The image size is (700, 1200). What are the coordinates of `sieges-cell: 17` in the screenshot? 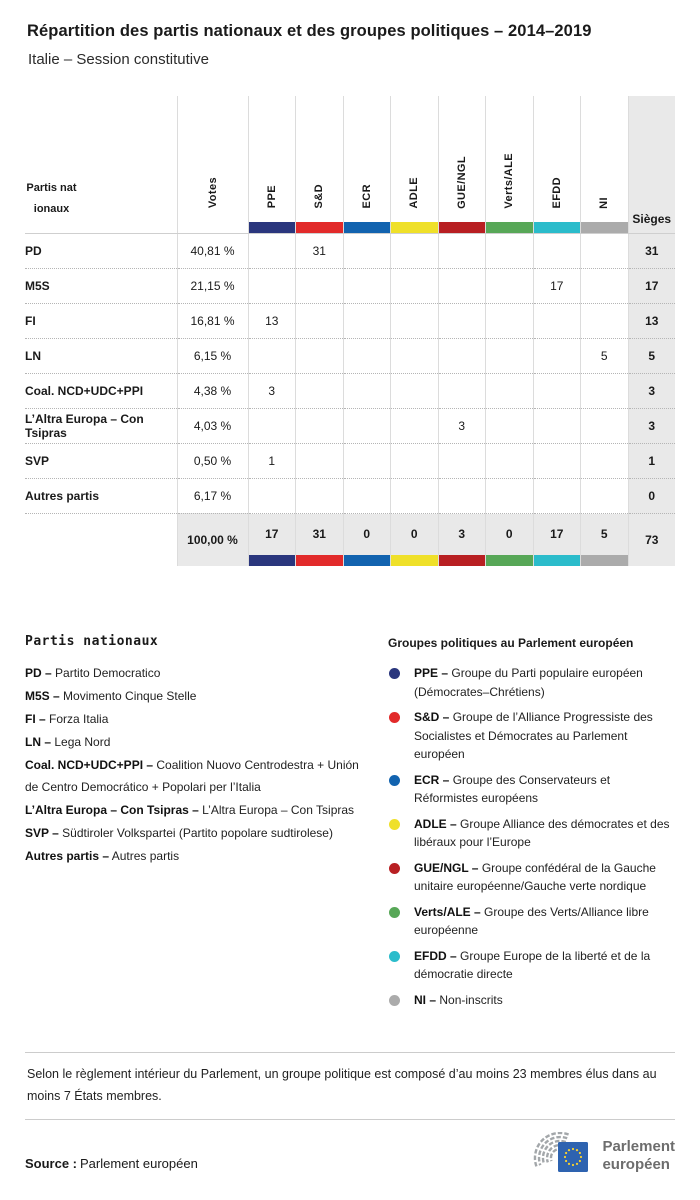 It's located at (651, 286).